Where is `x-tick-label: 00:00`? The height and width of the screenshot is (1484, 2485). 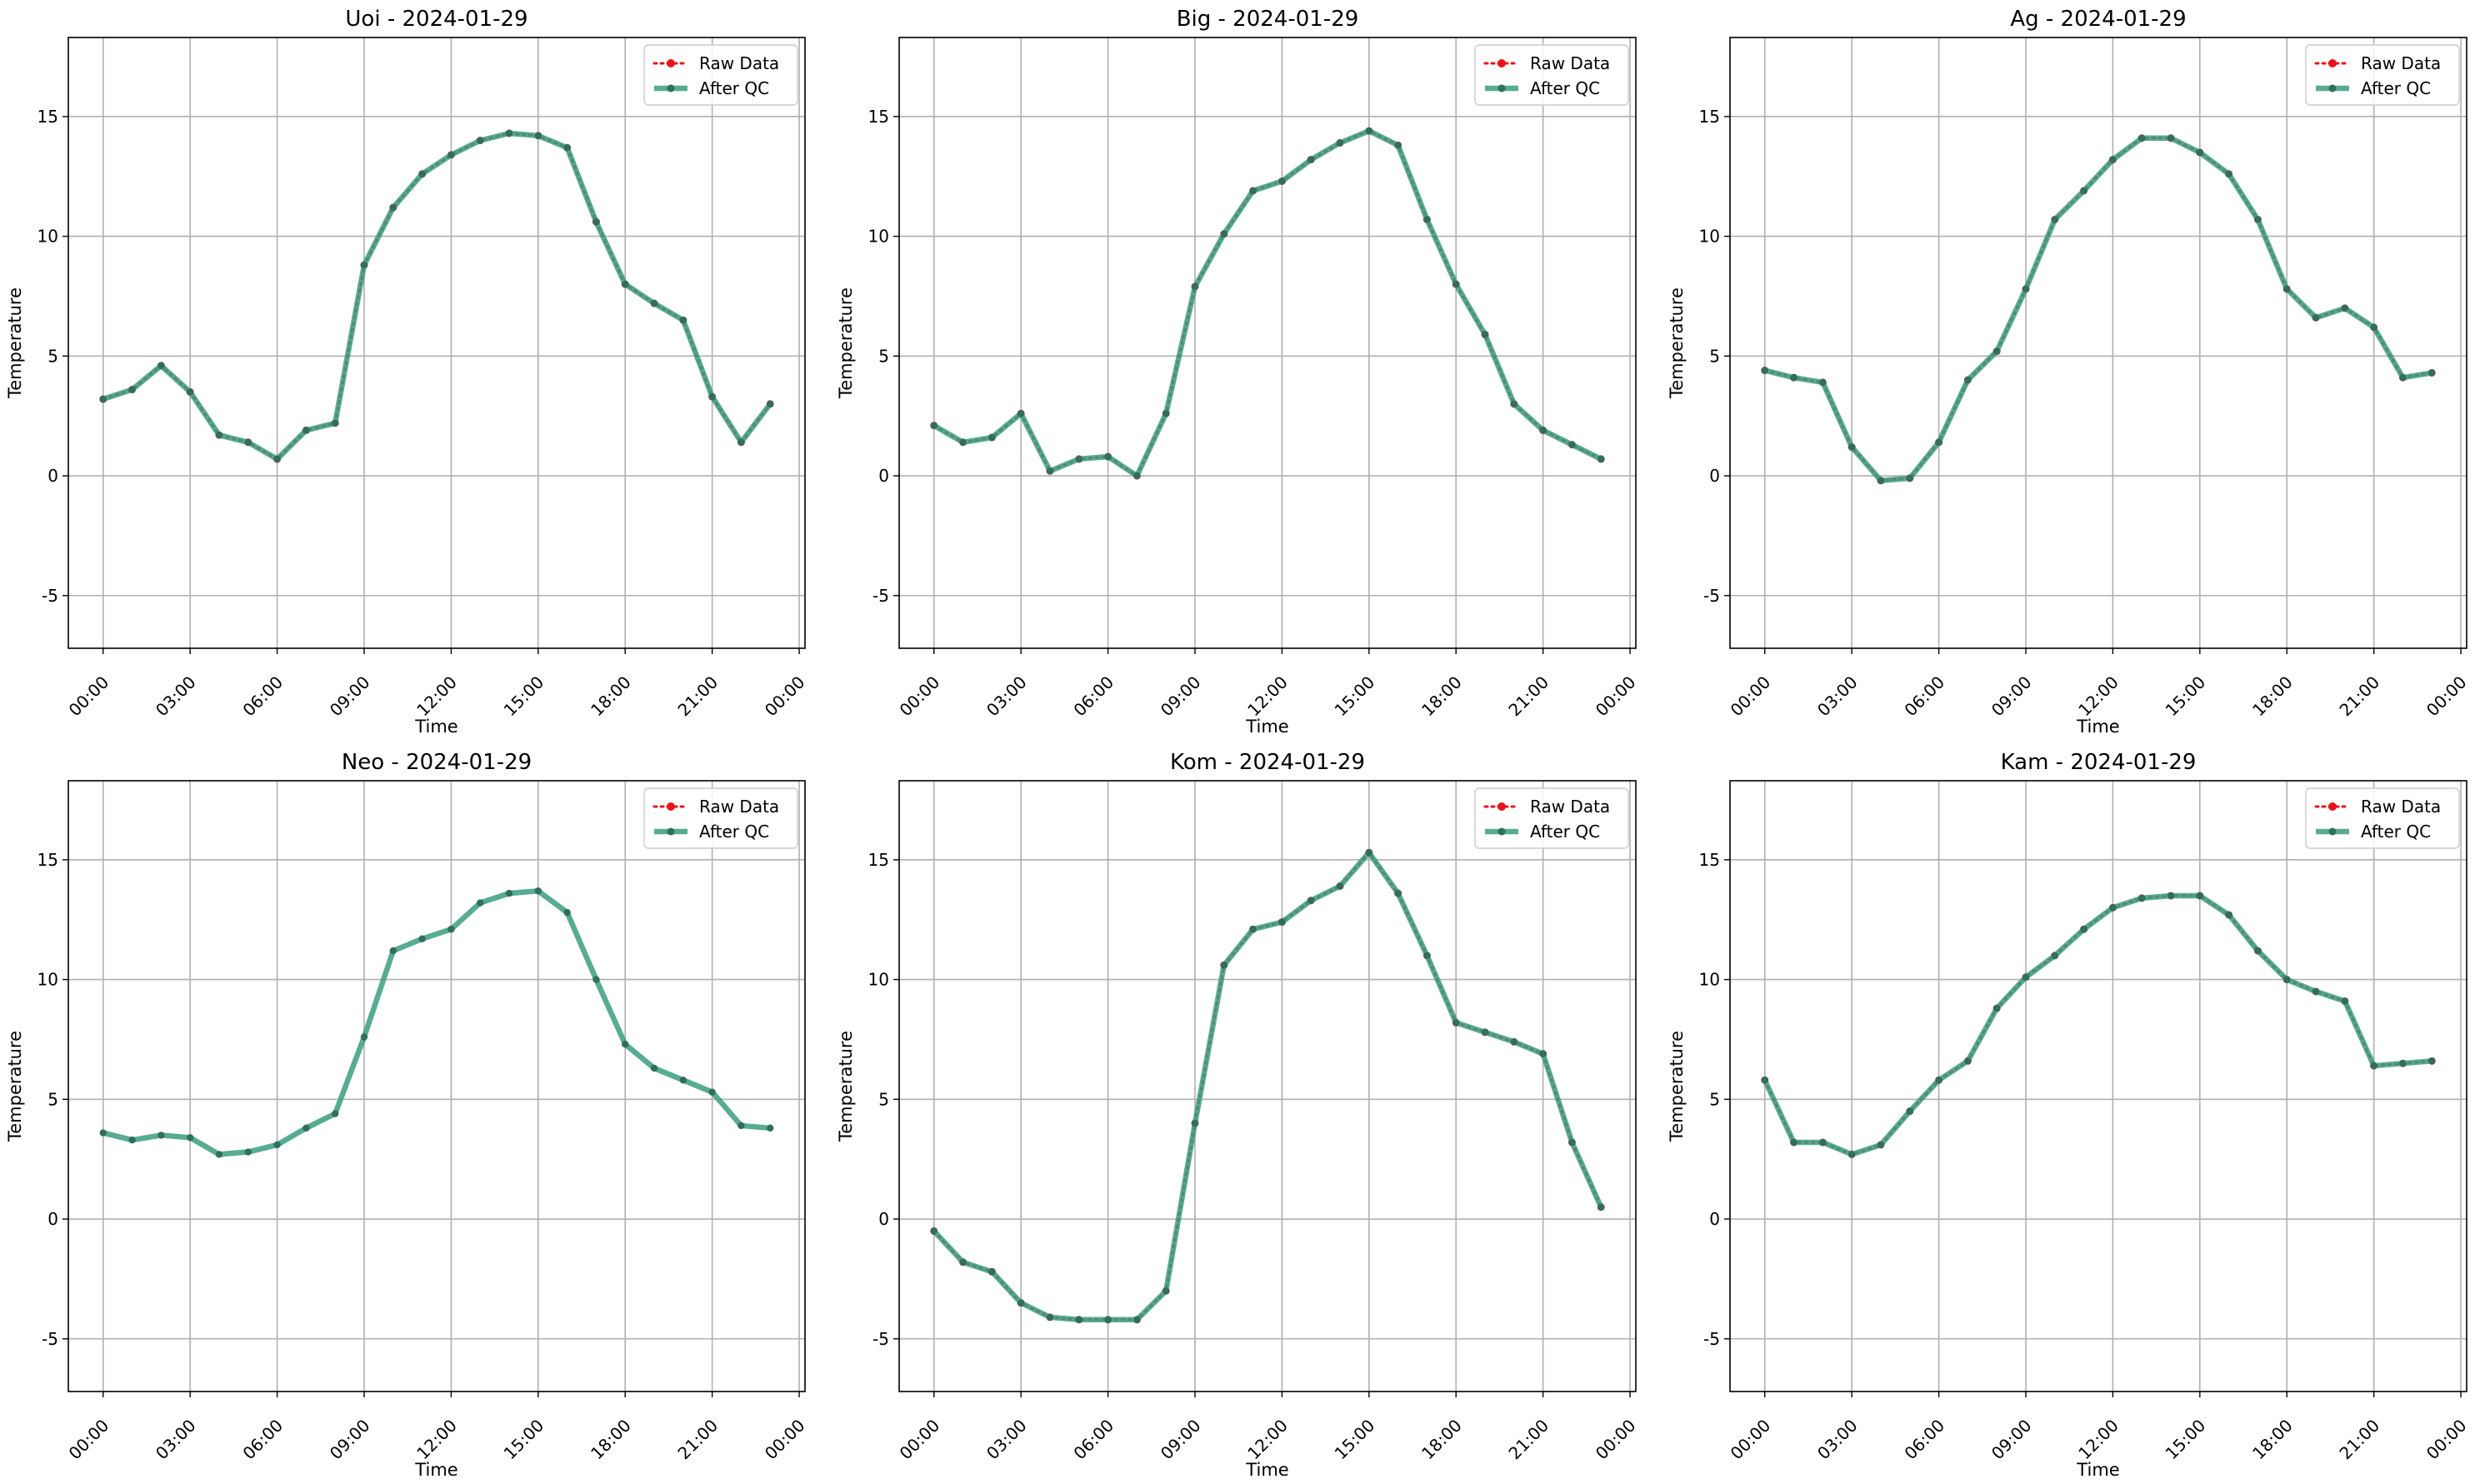 x-tick-label: 00:00 is located at coordinates (2446, 1440).